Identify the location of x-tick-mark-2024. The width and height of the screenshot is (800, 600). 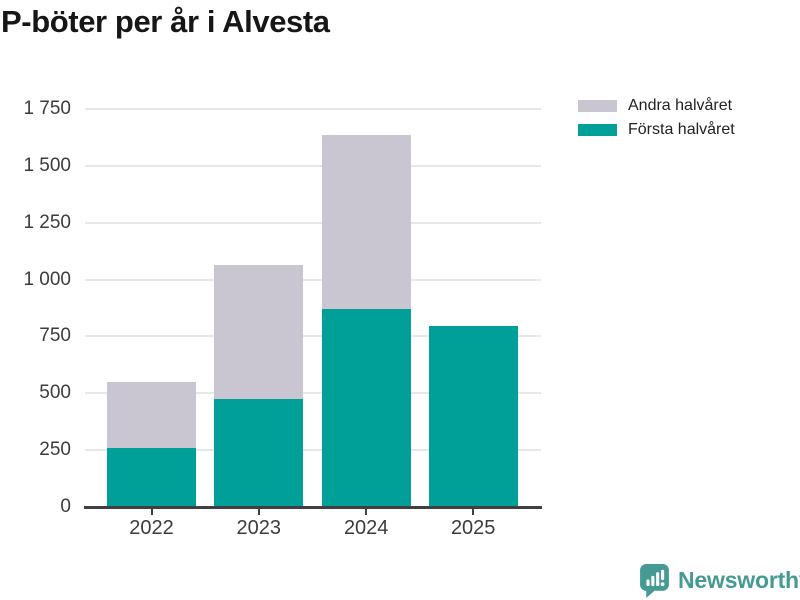
(366, 512).